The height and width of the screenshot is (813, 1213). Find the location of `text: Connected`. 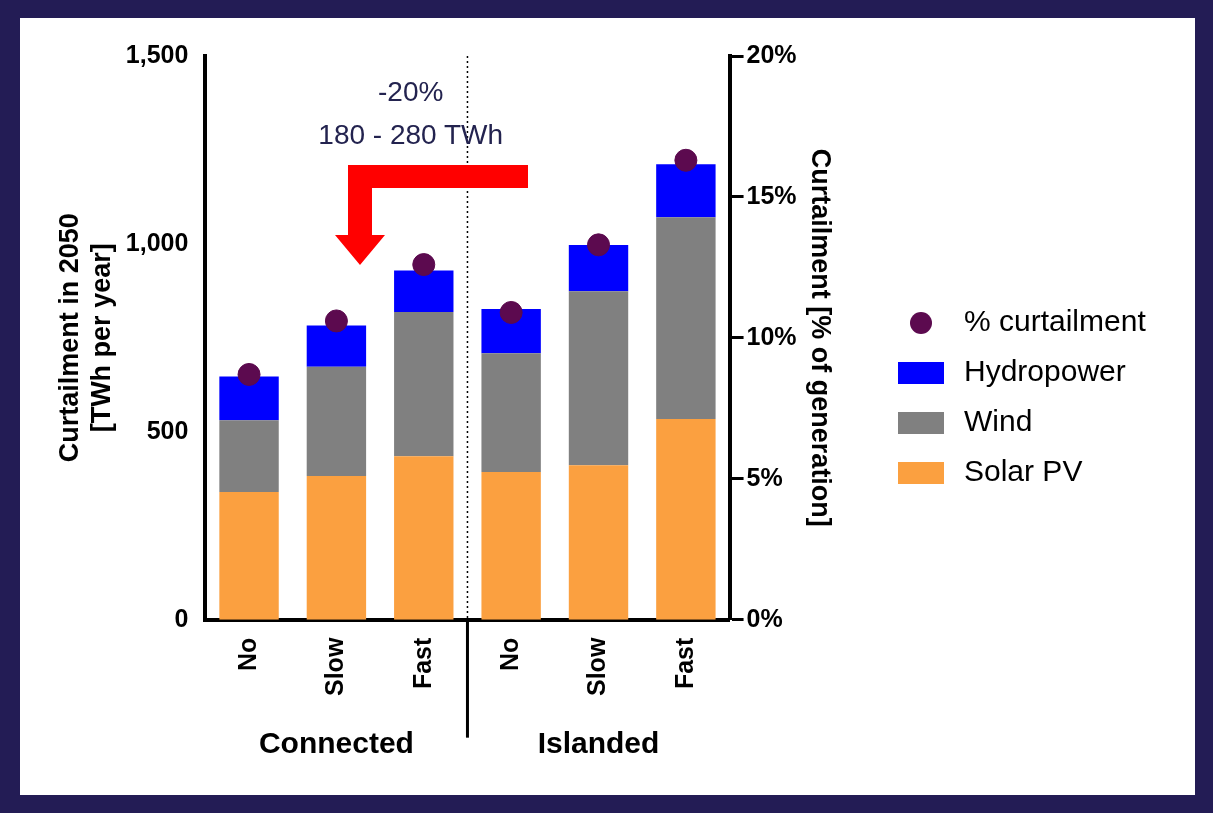

text: Connected is located at coordinates (336, 742).